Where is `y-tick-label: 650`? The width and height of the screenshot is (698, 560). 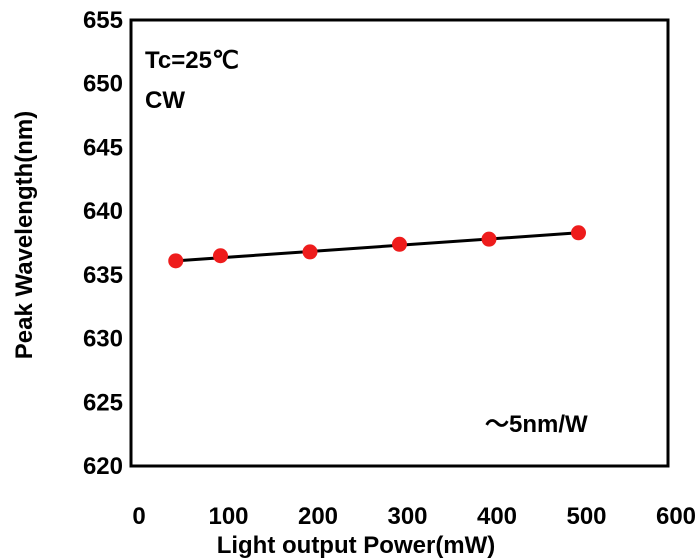 y-tick-label: 650 is located at coordinates (103, 84).